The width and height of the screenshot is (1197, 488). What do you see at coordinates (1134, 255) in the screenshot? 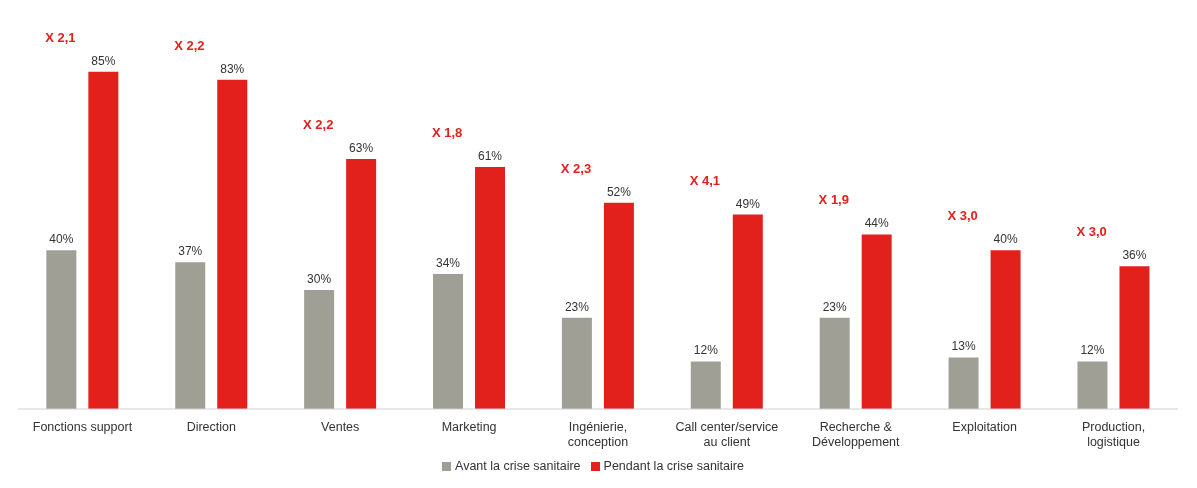
I see `data-label: 36%` at bounding box center [1134, 255].